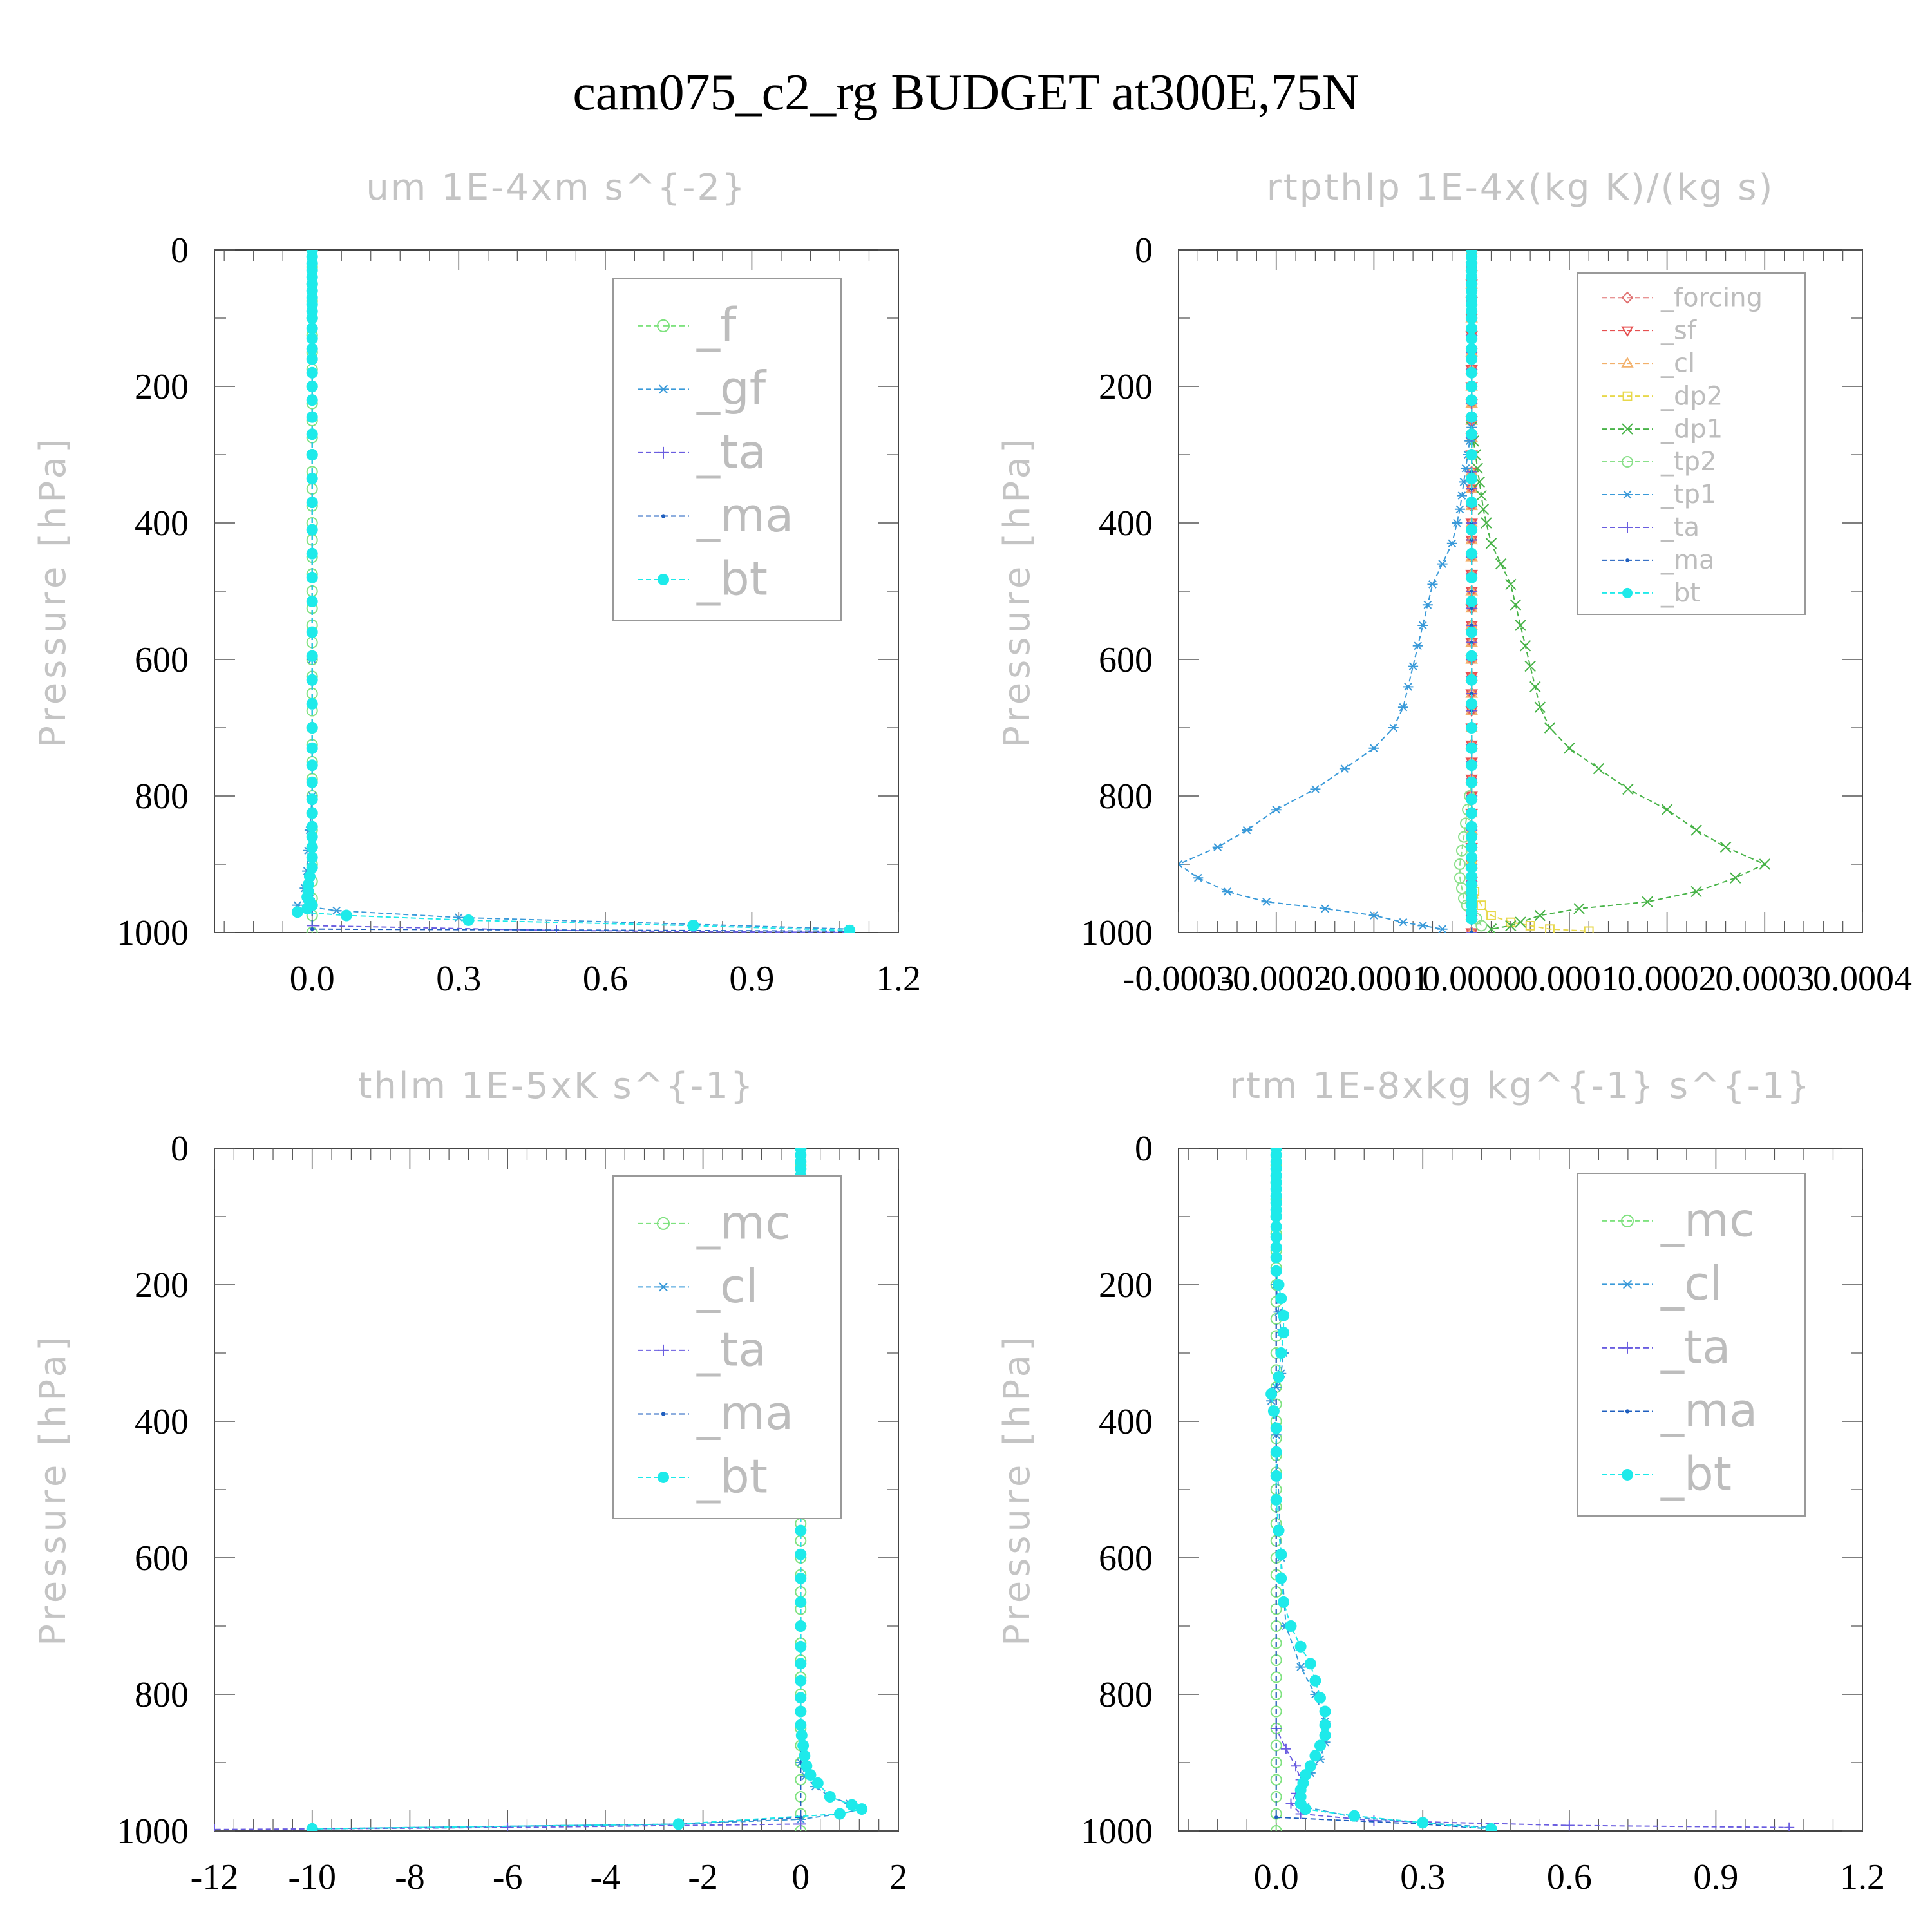 The width and height of the screenshot is (1932, 1932). I want to click on y-tick-label: 400, so click(162, 524).